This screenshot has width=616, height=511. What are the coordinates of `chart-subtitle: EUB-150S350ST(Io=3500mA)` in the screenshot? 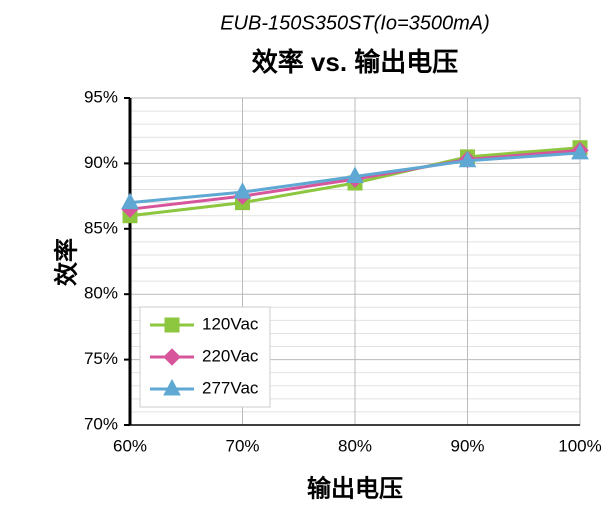 It's located at (355, 23).